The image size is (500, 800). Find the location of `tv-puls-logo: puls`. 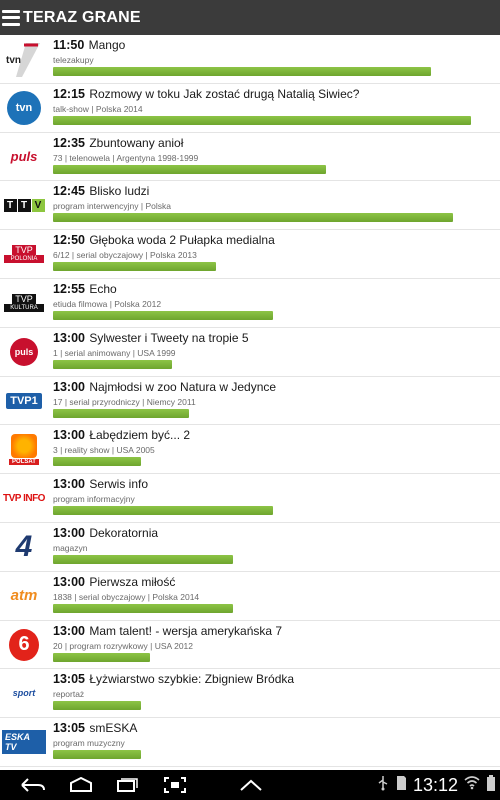

tv-puls-logo: puls is located at coordinates (24, 157).